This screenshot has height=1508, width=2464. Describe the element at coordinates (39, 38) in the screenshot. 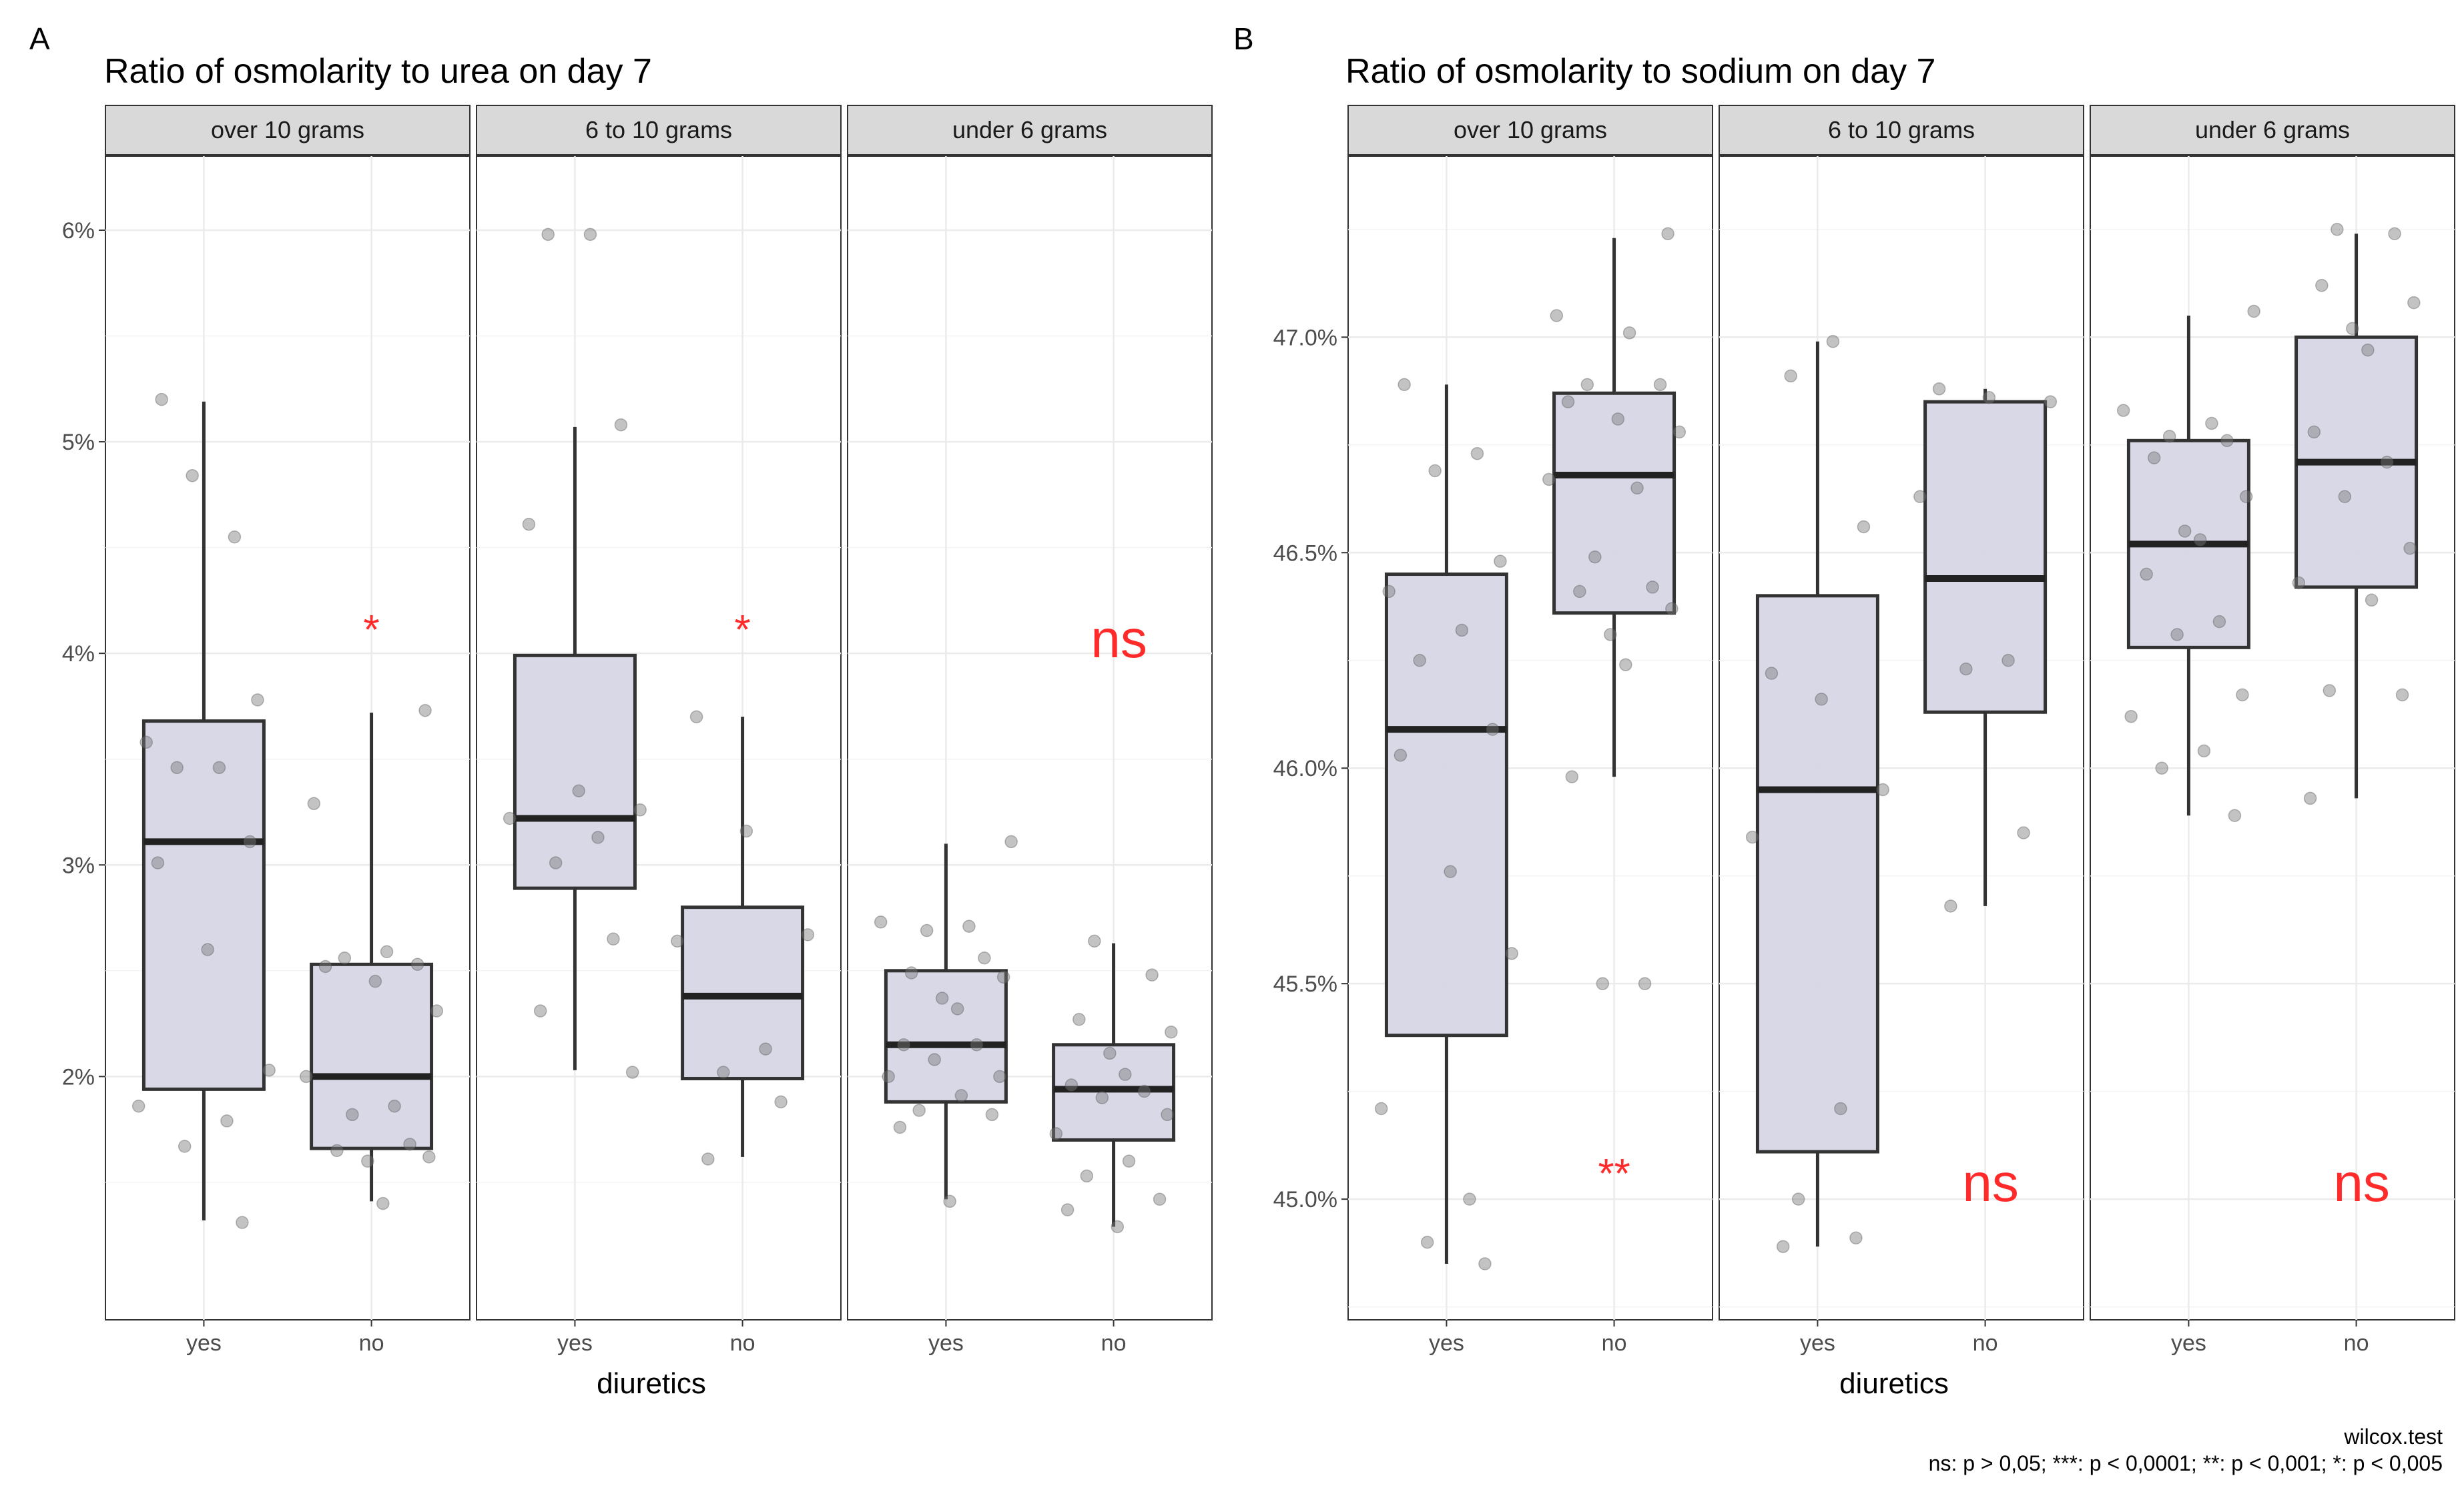

I see `panel-a-letter: A` at that location.